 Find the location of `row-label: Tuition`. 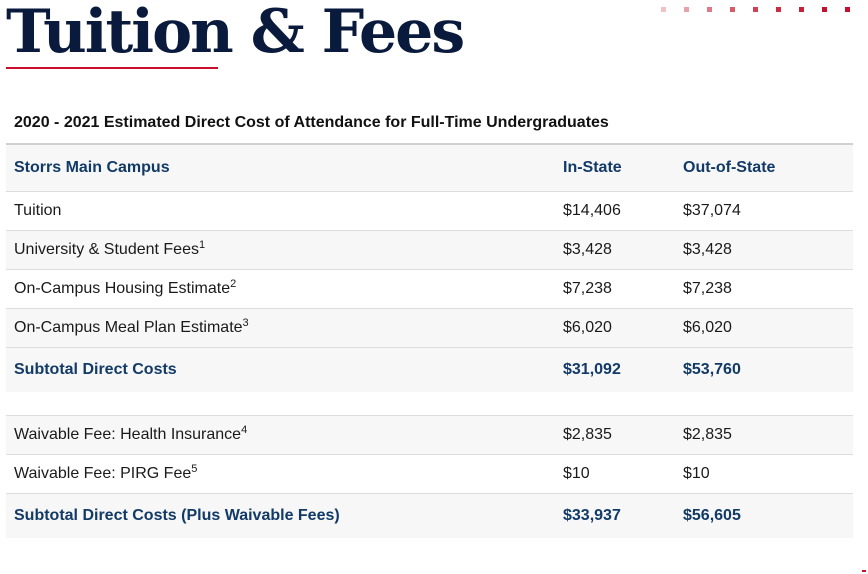

row-label: Tuition is located at coordinates (280, 210).